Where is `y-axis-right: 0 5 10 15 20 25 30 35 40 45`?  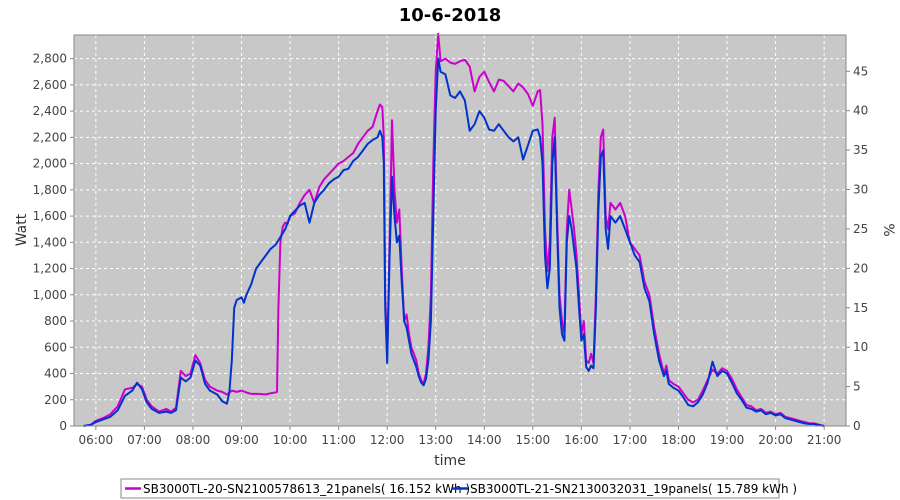 y-axis-right: 0 5 10 15 20 25 30 35 40 45 is located at coordinates (857, 248).